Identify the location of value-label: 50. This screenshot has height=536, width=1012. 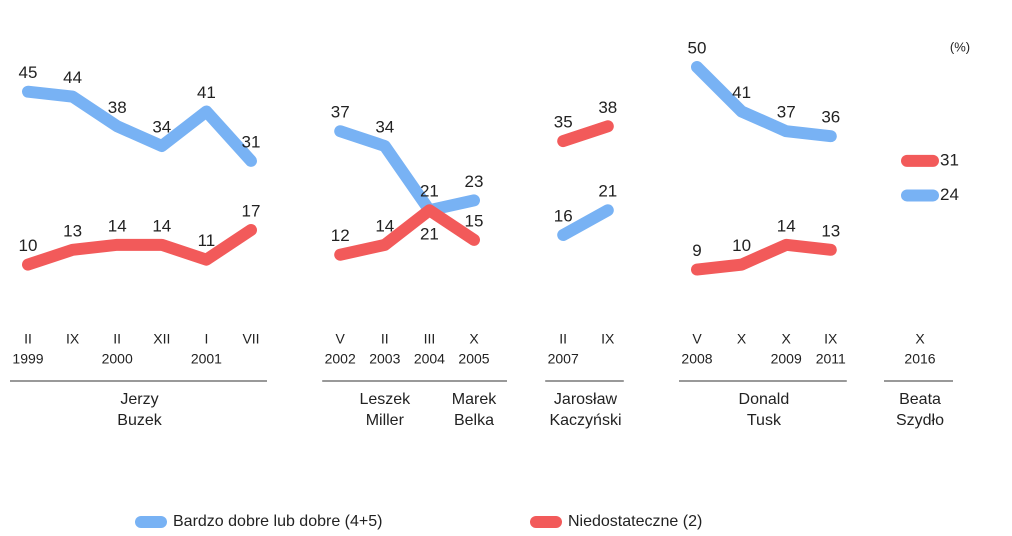
(697, 47).